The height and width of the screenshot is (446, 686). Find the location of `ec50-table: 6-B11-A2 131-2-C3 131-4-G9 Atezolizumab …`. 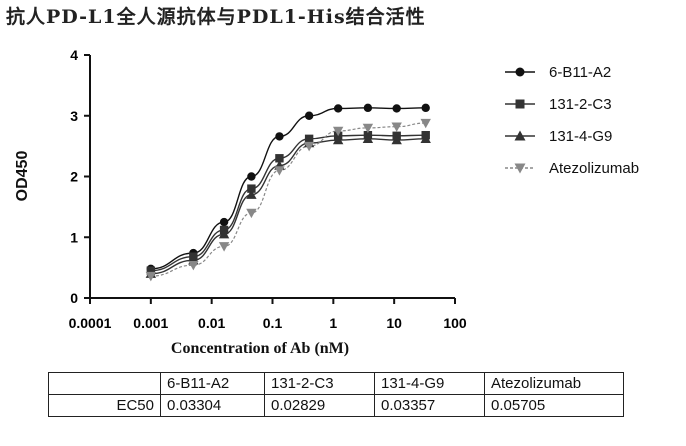

ec50-table: 6-B11-A2 131-2-C3 131-4-G9 Atezolizumab … is located at coordinates (336, 394).